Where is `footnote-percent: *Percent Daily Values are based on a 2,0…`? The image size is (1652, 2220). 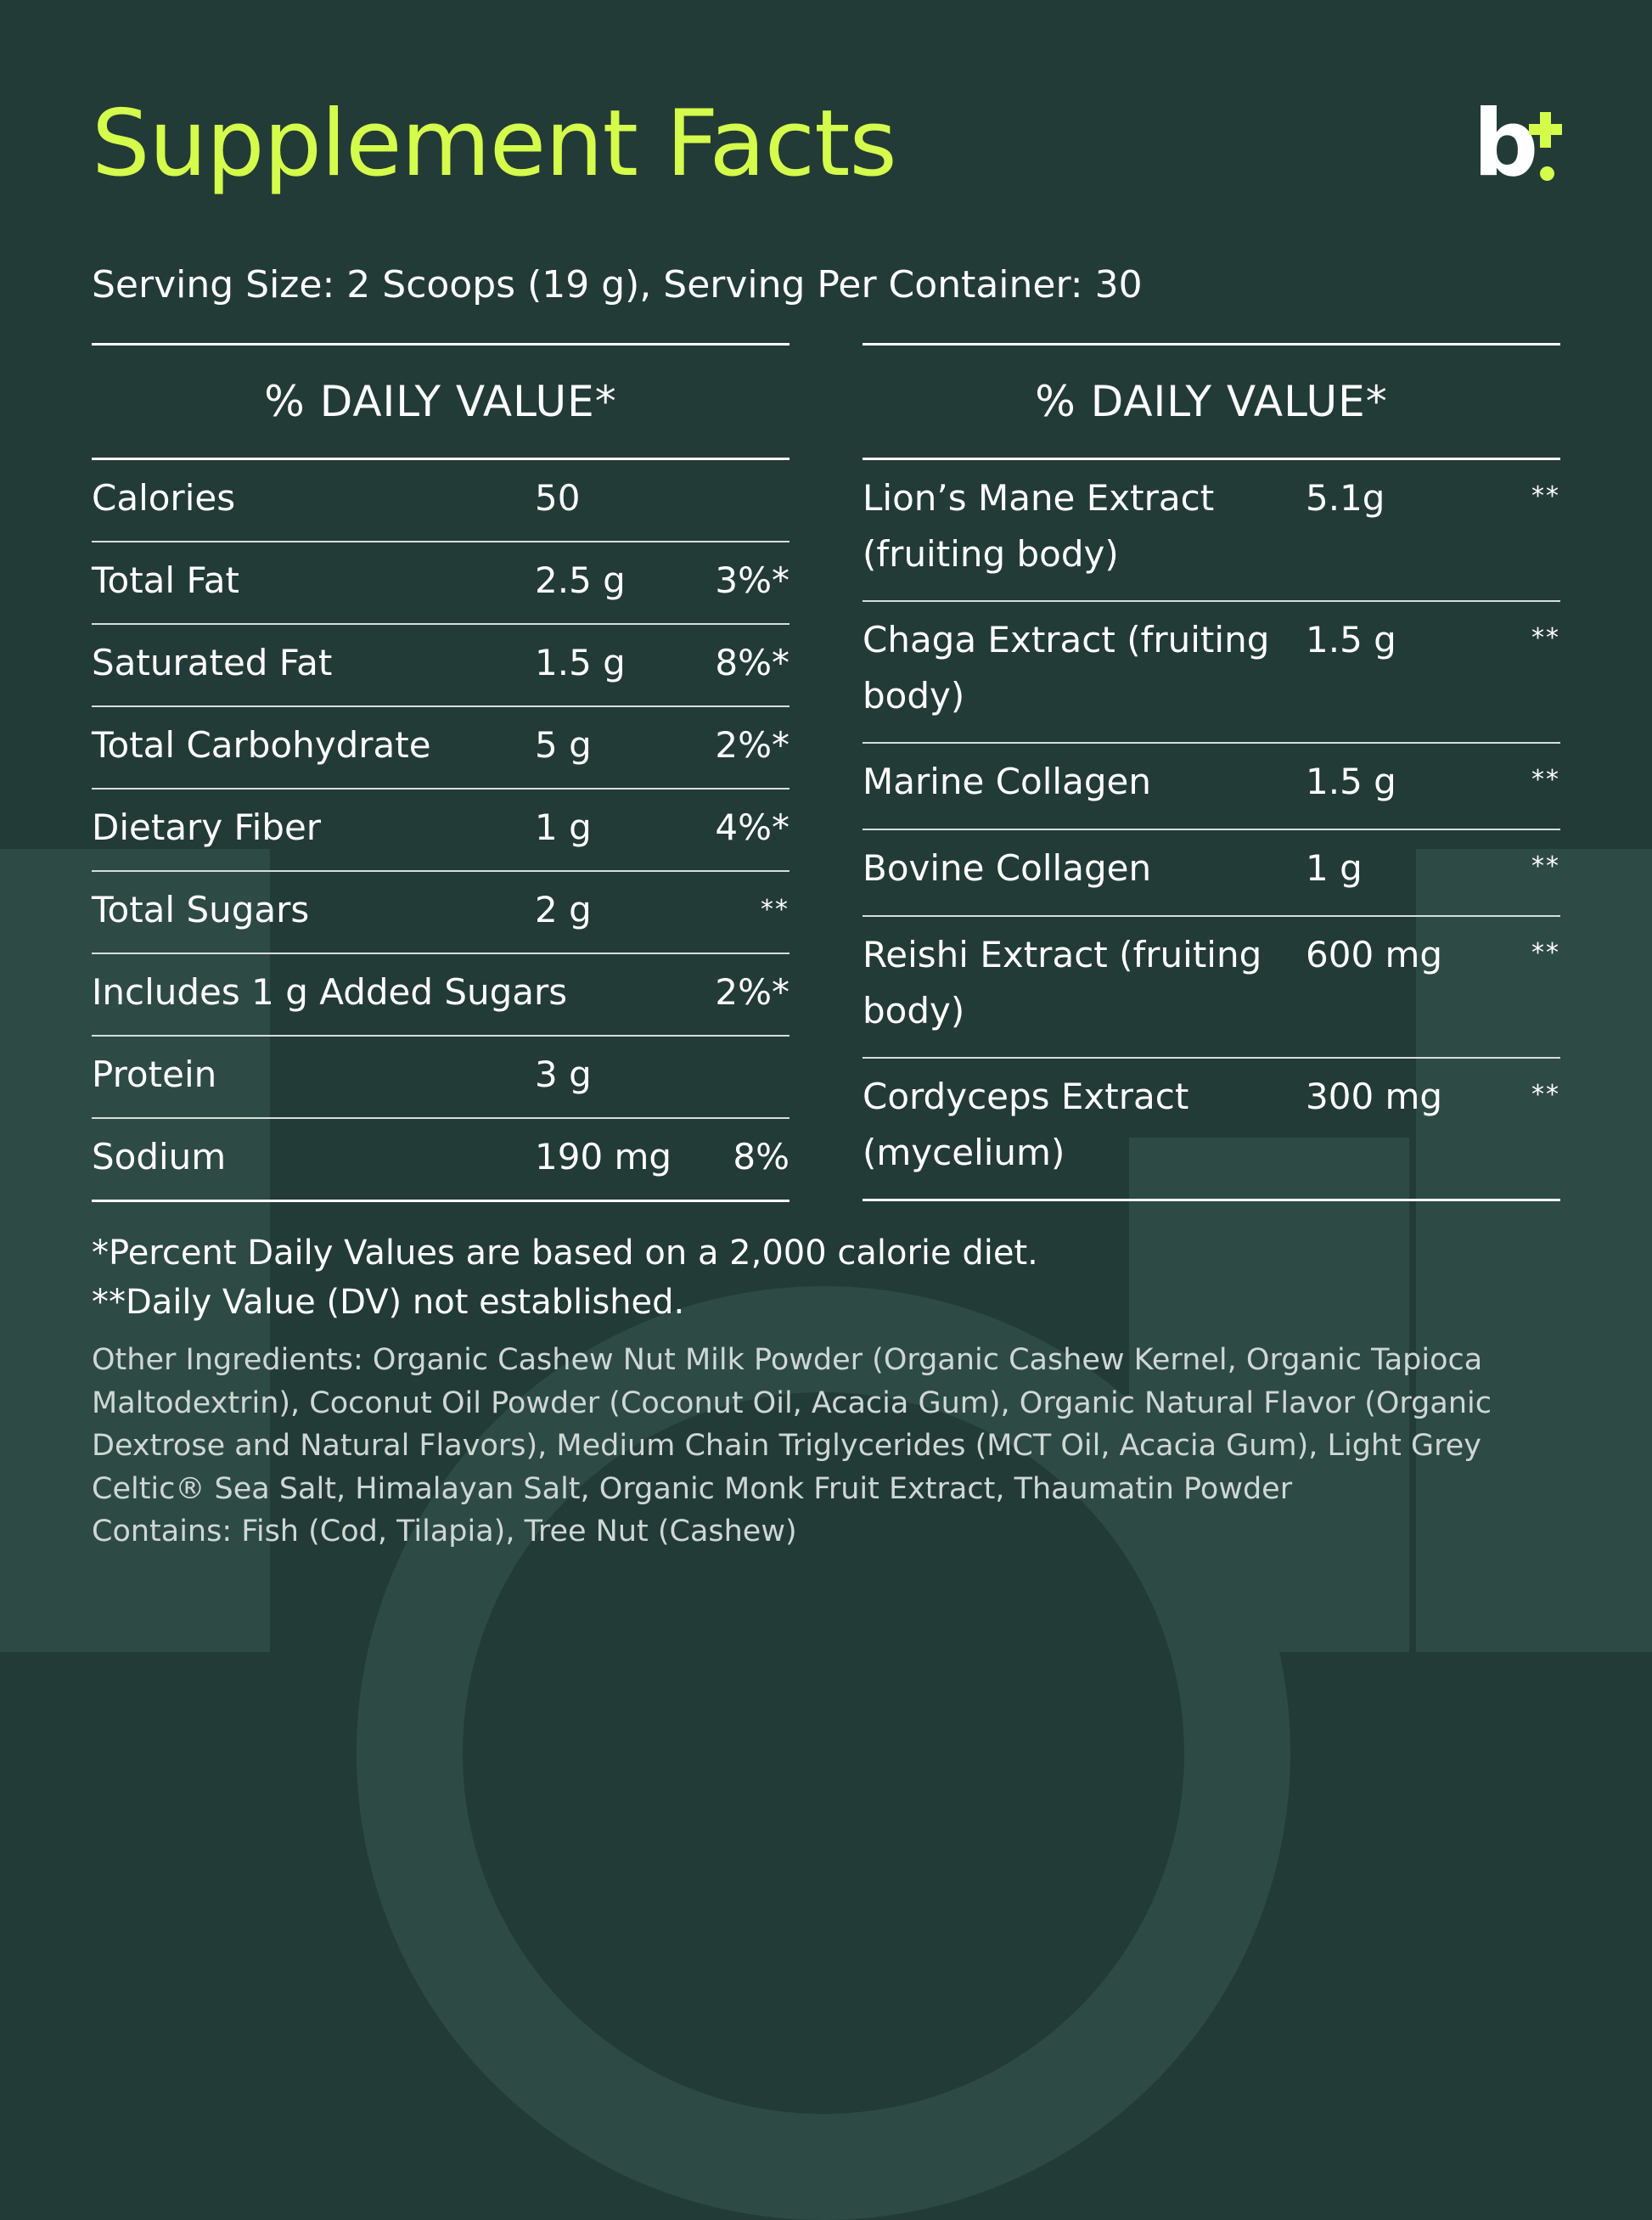 footnote-percent: *Percent Daily Values are based on a 2,0… is located at coordinates (565, 1253).